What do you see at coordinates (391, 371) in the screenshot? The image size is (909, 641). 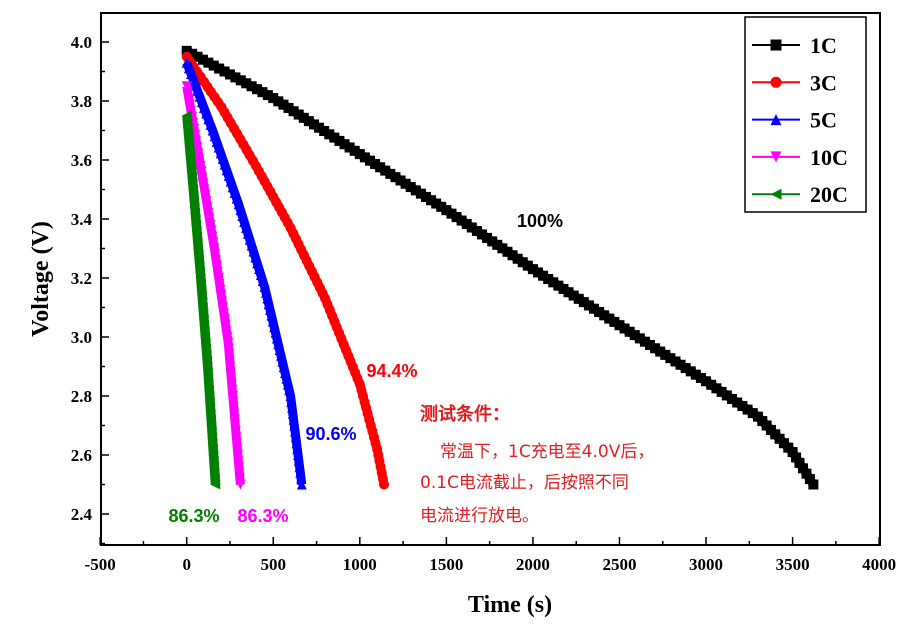 I see `annotation-3c: 94.4%` at bounding box center [391, 371].